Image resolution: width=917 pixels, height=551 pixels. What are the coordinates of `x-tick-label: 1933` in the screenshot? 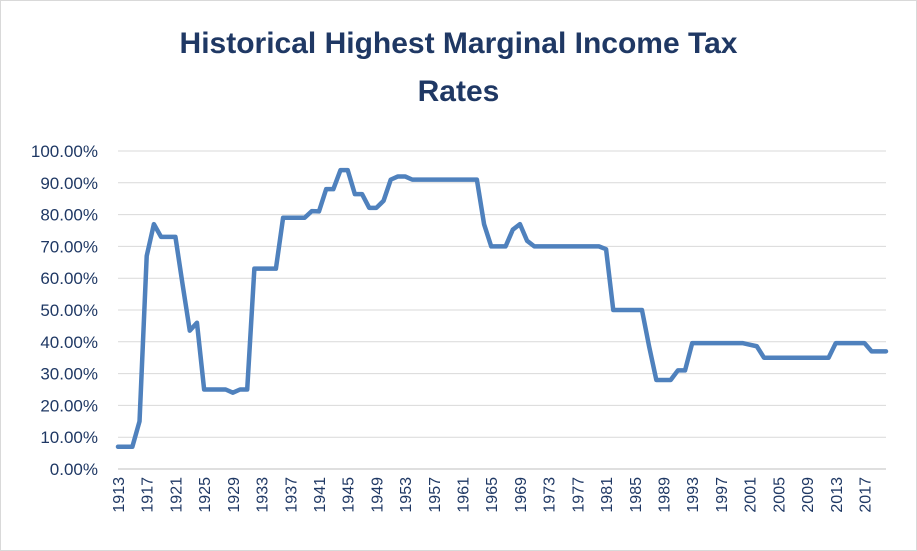 It's located at (263, 495).